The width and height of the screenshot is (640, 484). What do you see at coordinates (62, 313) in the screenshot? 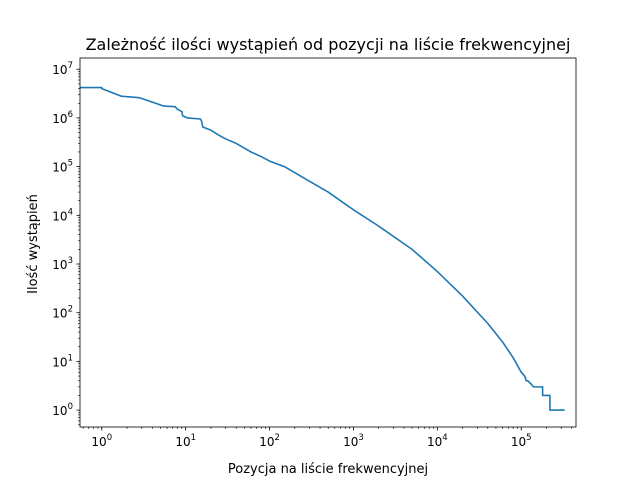
I see `y-tick-label: 10²` at bounding box center [62, 313].